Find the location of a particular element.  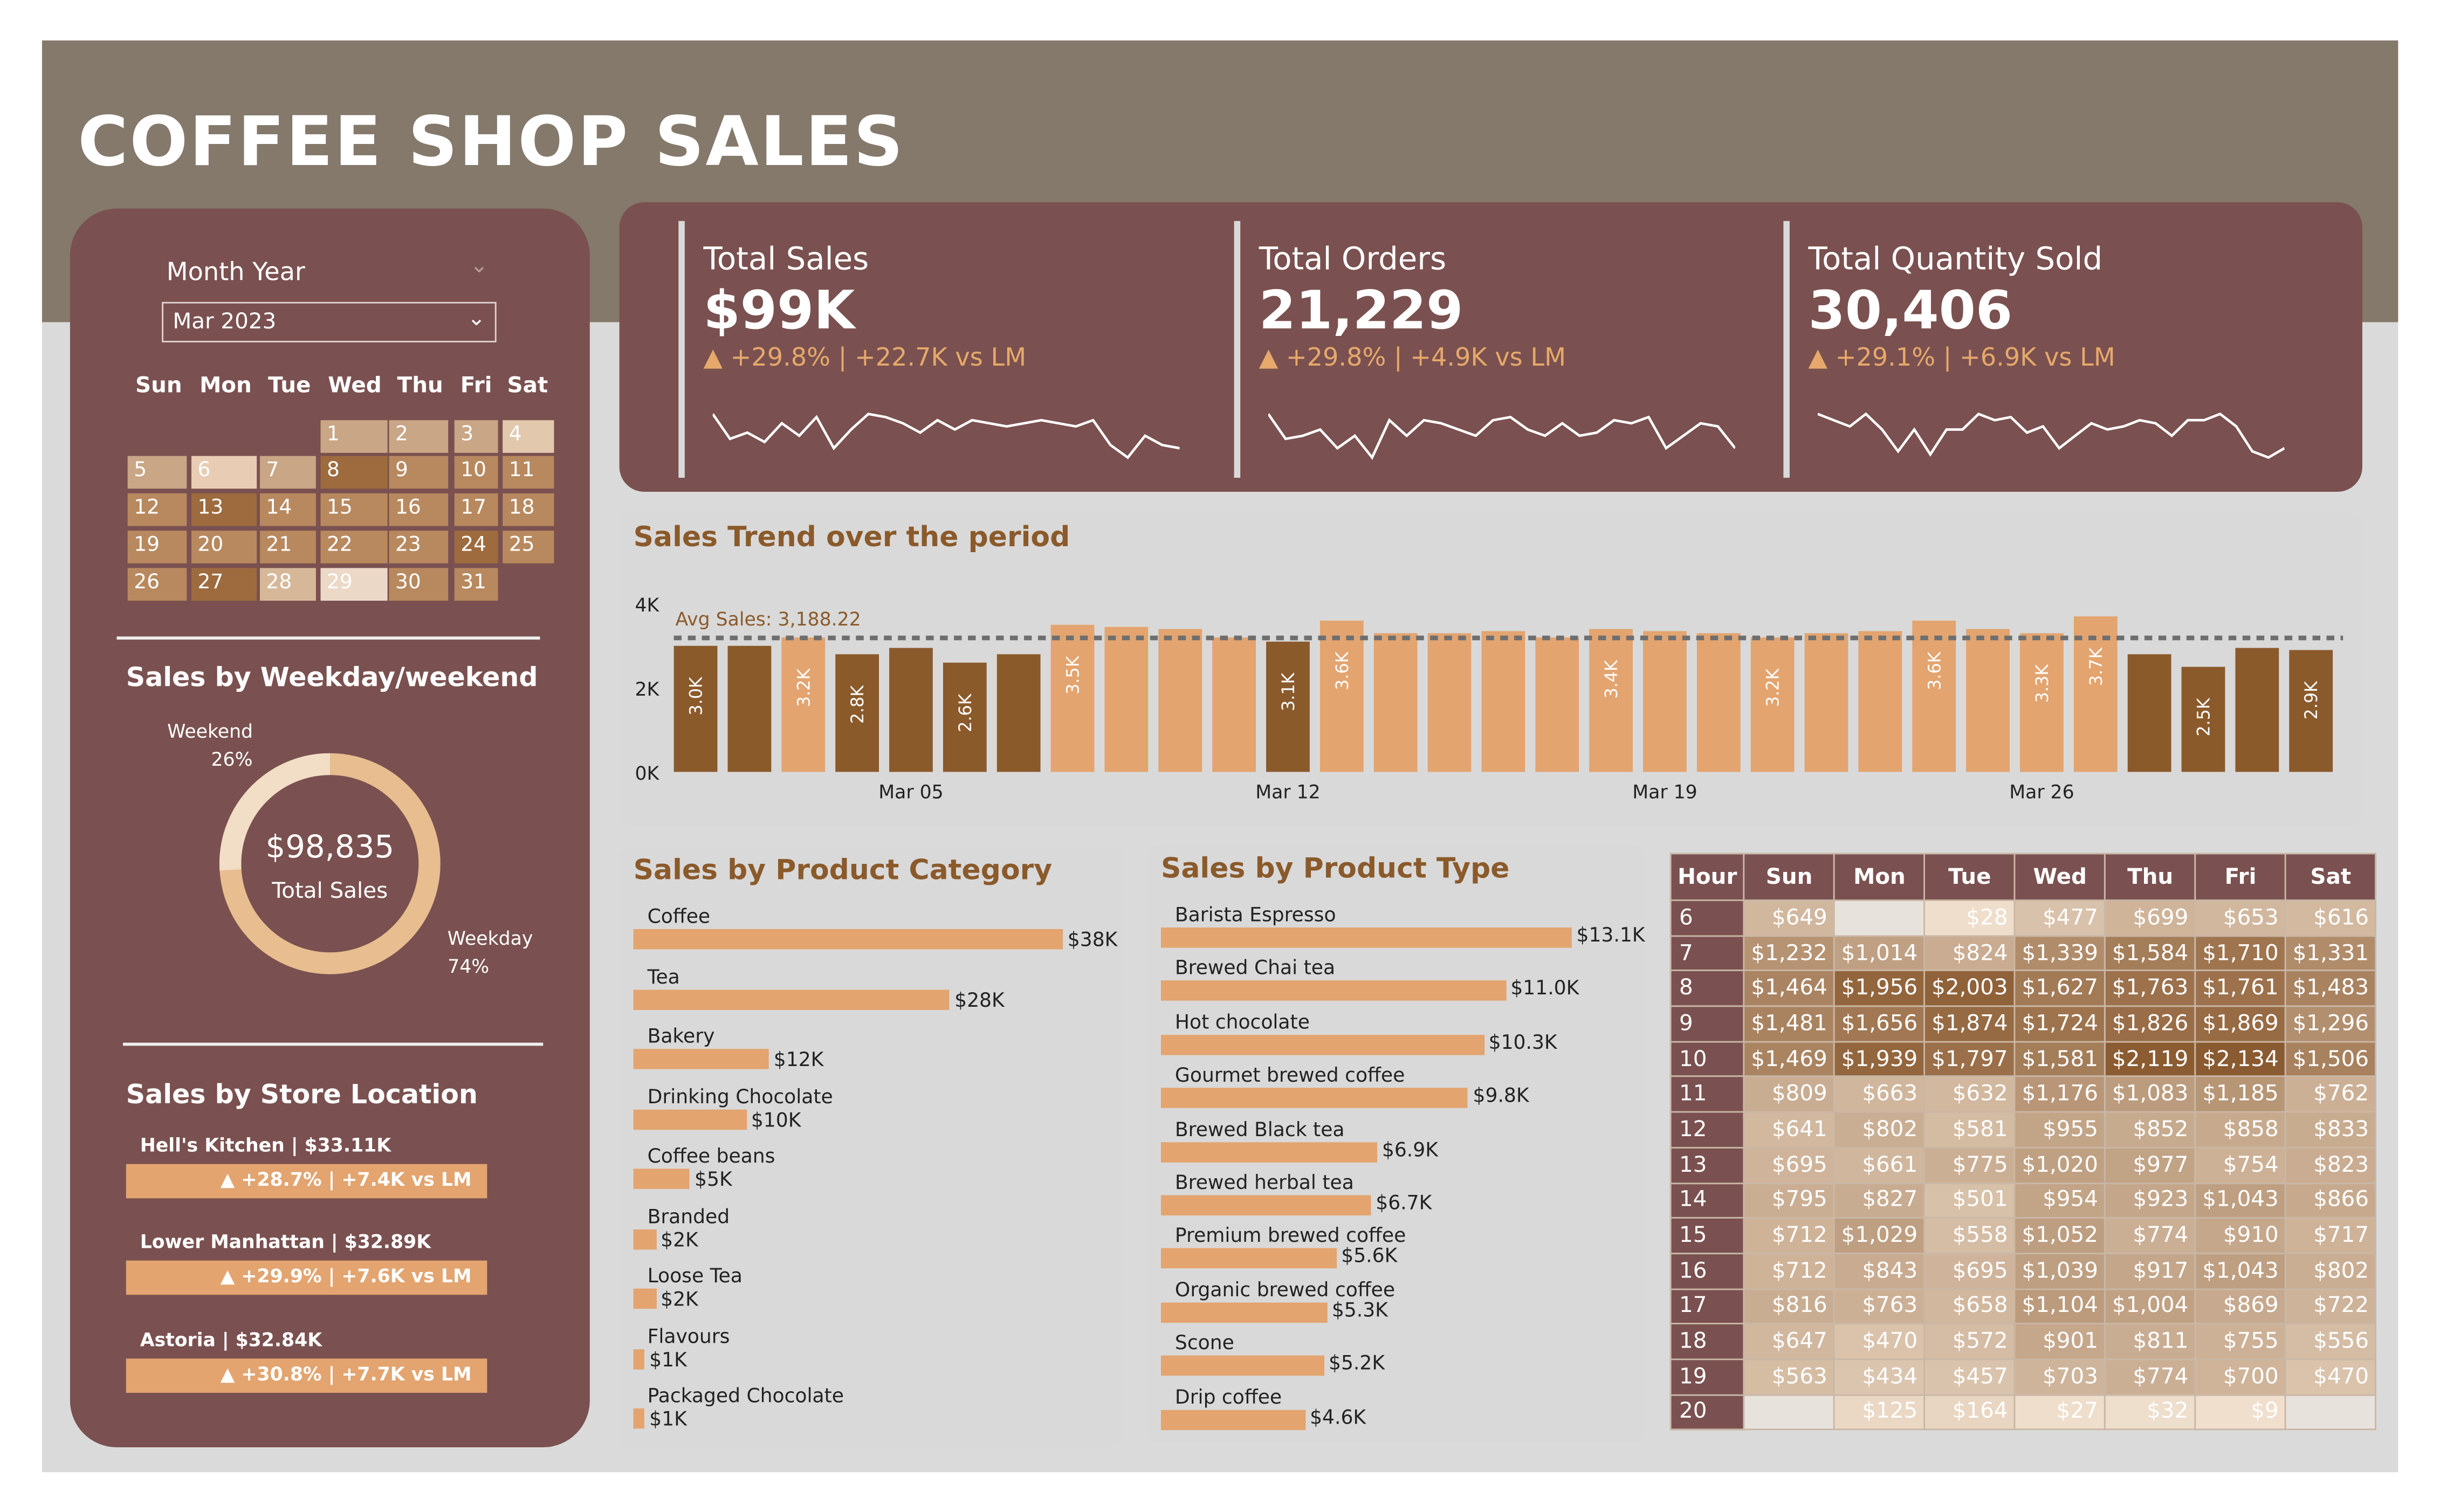

calendar-day: 10 is located at coordinates (476, 472).